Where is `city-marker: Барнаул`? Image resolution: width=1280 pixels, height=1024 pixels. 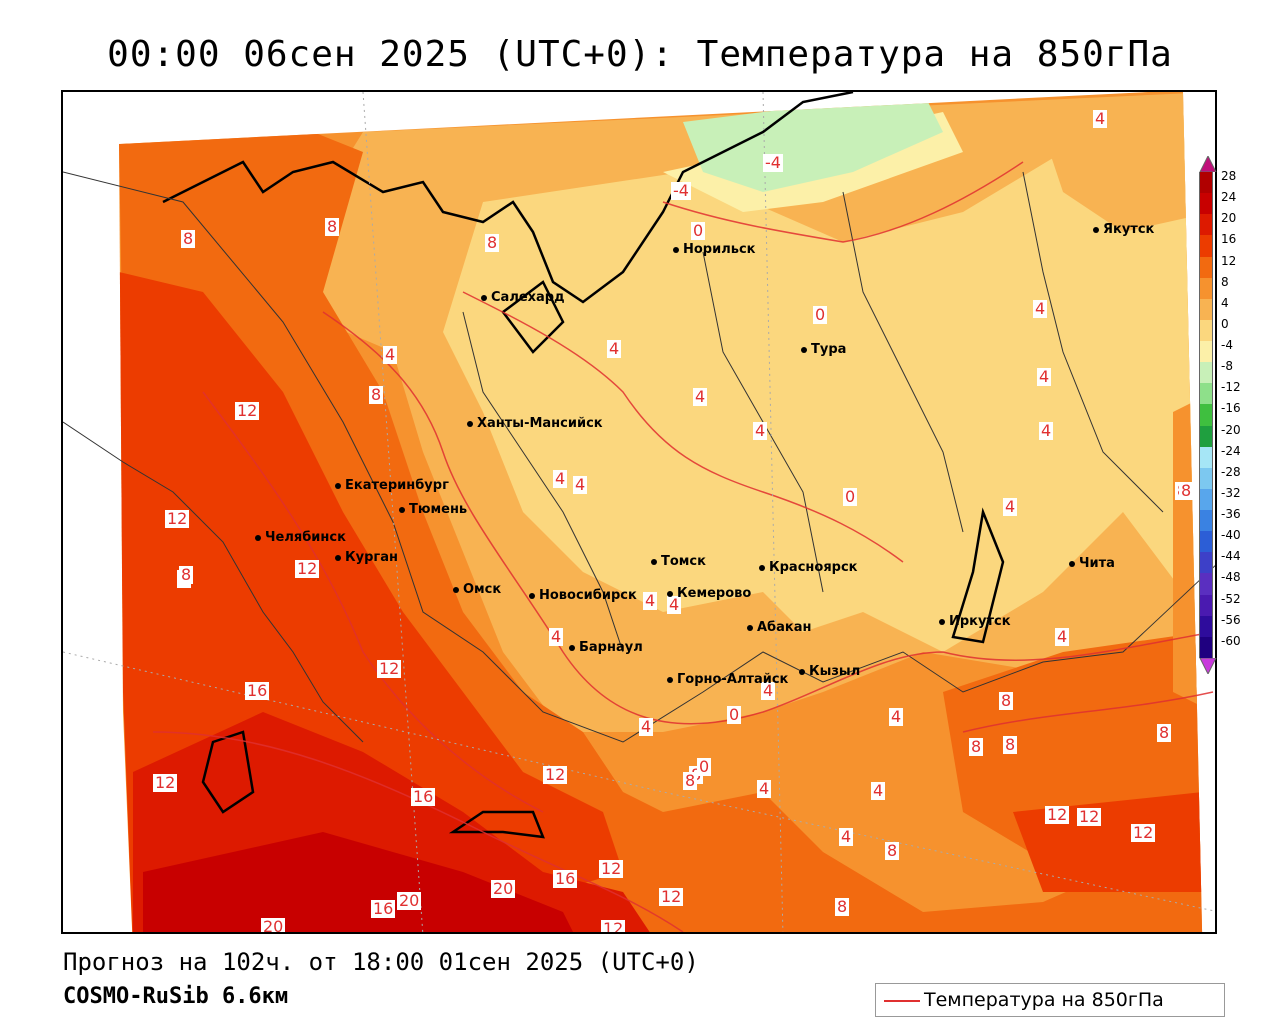
city-marker: Барнаул is located at coordinates (606, 647).